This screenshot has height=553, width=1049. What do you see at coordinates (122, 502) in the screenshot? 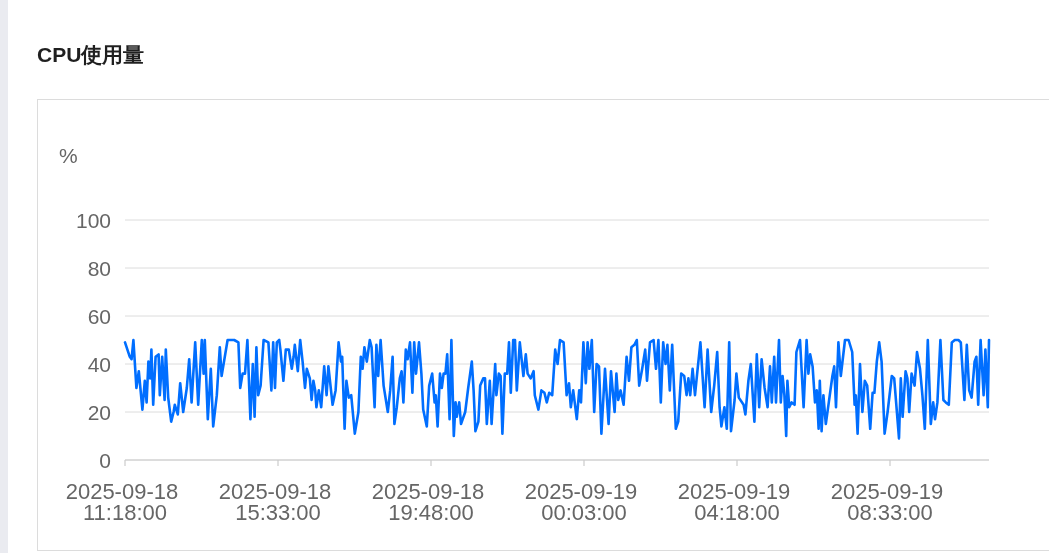
I see `x-tick-label: 2025-09-18 11:18:00` at bounding box center [122, 502].